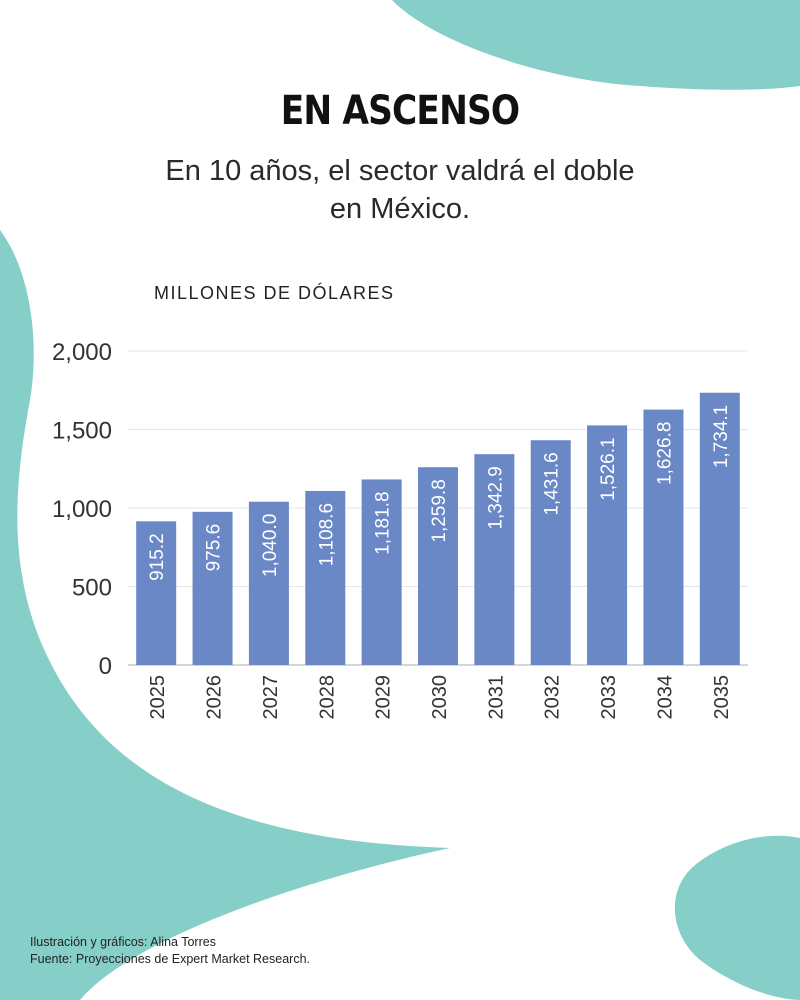 The height and width of the screenshot is (1000, 800). Describe the element at coordinates (440, 697) in the screenshot. I see `x-tick-label: 2030` at that location.